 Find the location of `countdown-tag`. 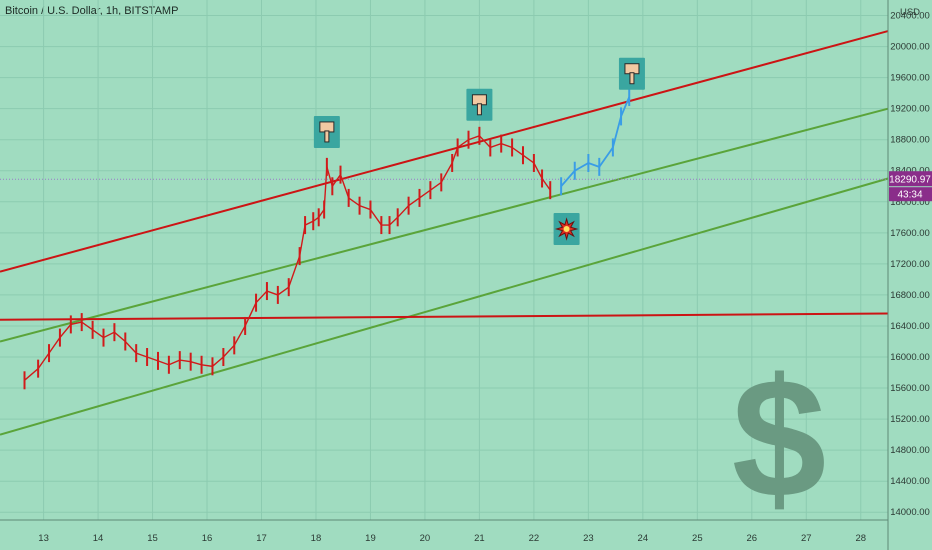

countdown-tag is located at coordinates (910, 194).